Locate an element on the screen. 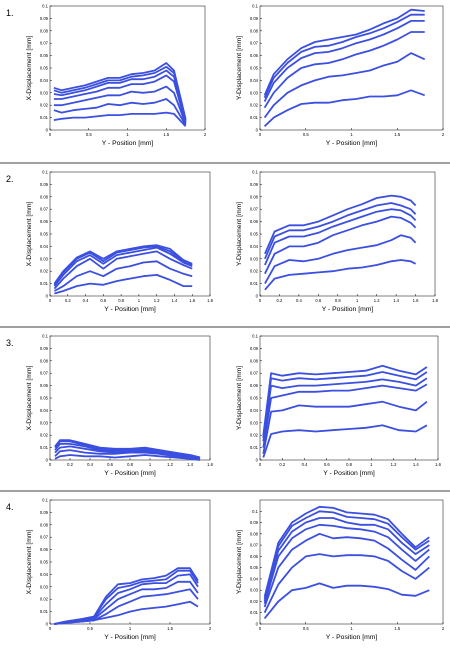  y-axis-label: X-Displacement [mm] is located at coordinates (29, 233).